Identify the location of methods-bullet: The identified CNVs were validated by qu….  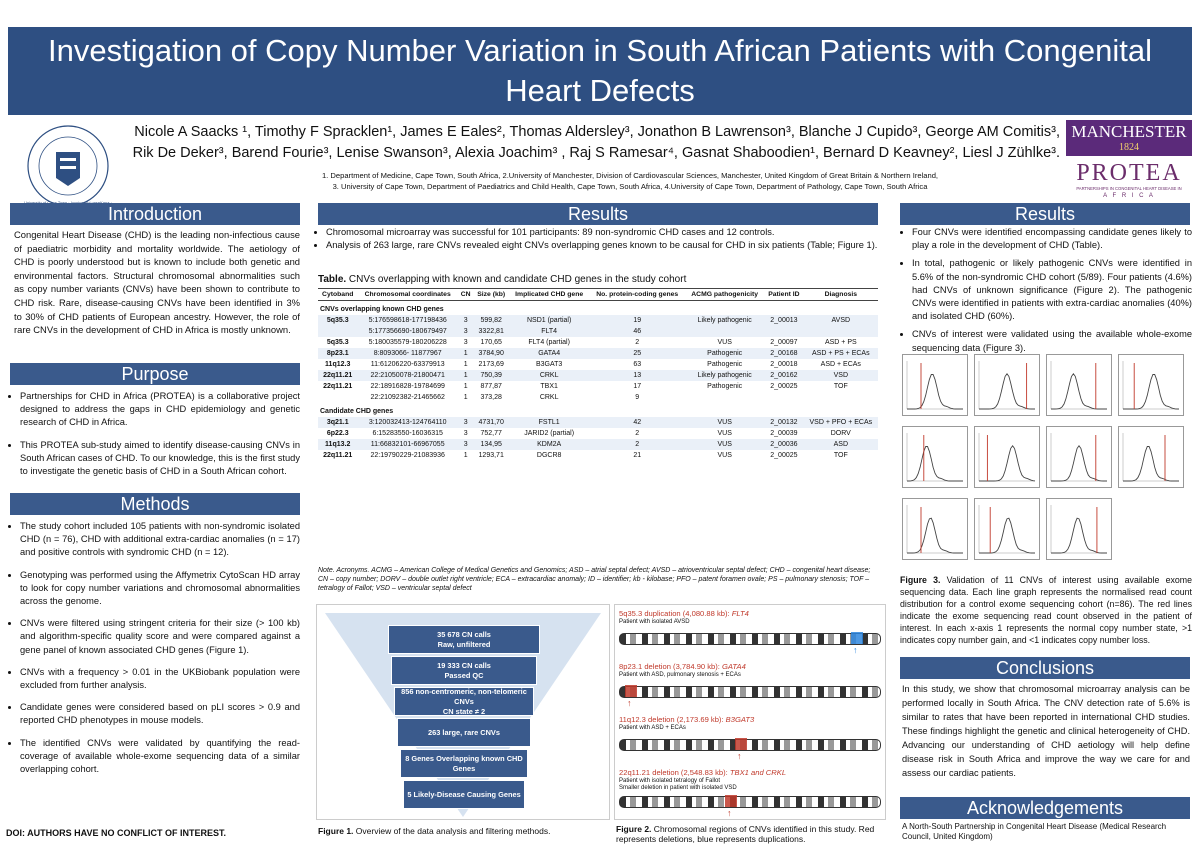
(160, 757).